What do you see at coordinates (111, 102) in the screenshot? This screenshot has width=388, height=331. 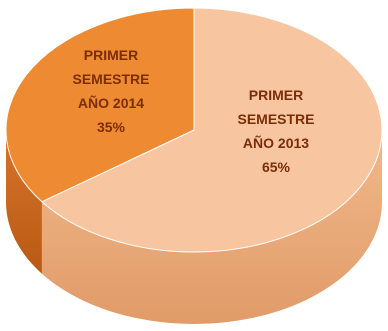 I see `slice-label-line: AÑO 2014` at bounding box center [111, 102].